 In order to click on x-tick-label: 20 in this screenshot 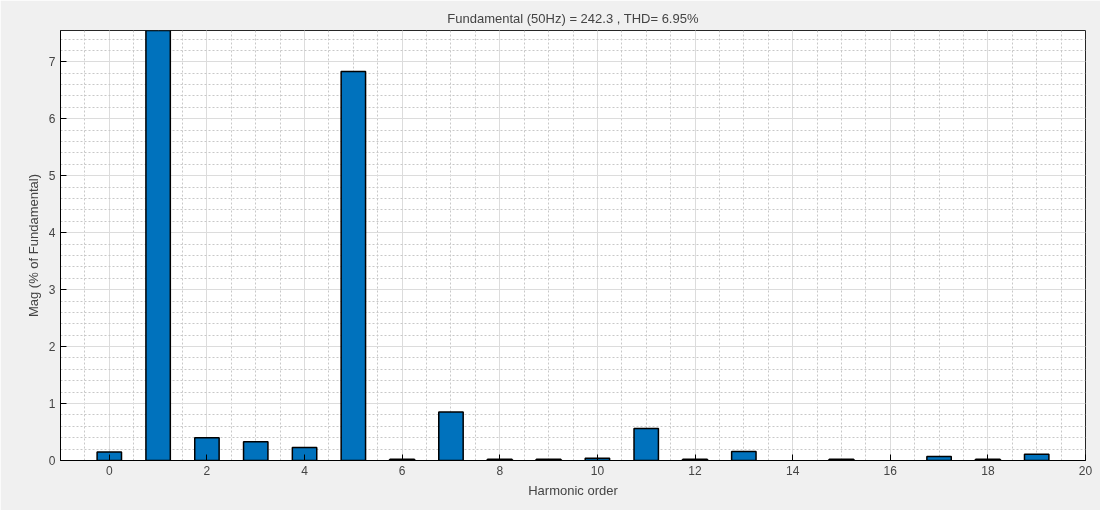, I will do `click(1085, 470)`.